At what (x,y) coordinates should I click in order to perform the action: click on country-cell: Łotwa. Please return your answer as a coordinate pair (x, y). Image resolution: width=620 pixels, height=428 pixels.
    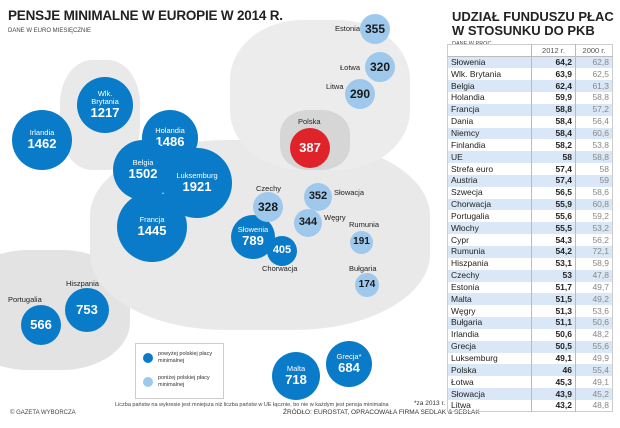
    Looking at the image, I should click on (462, 381).